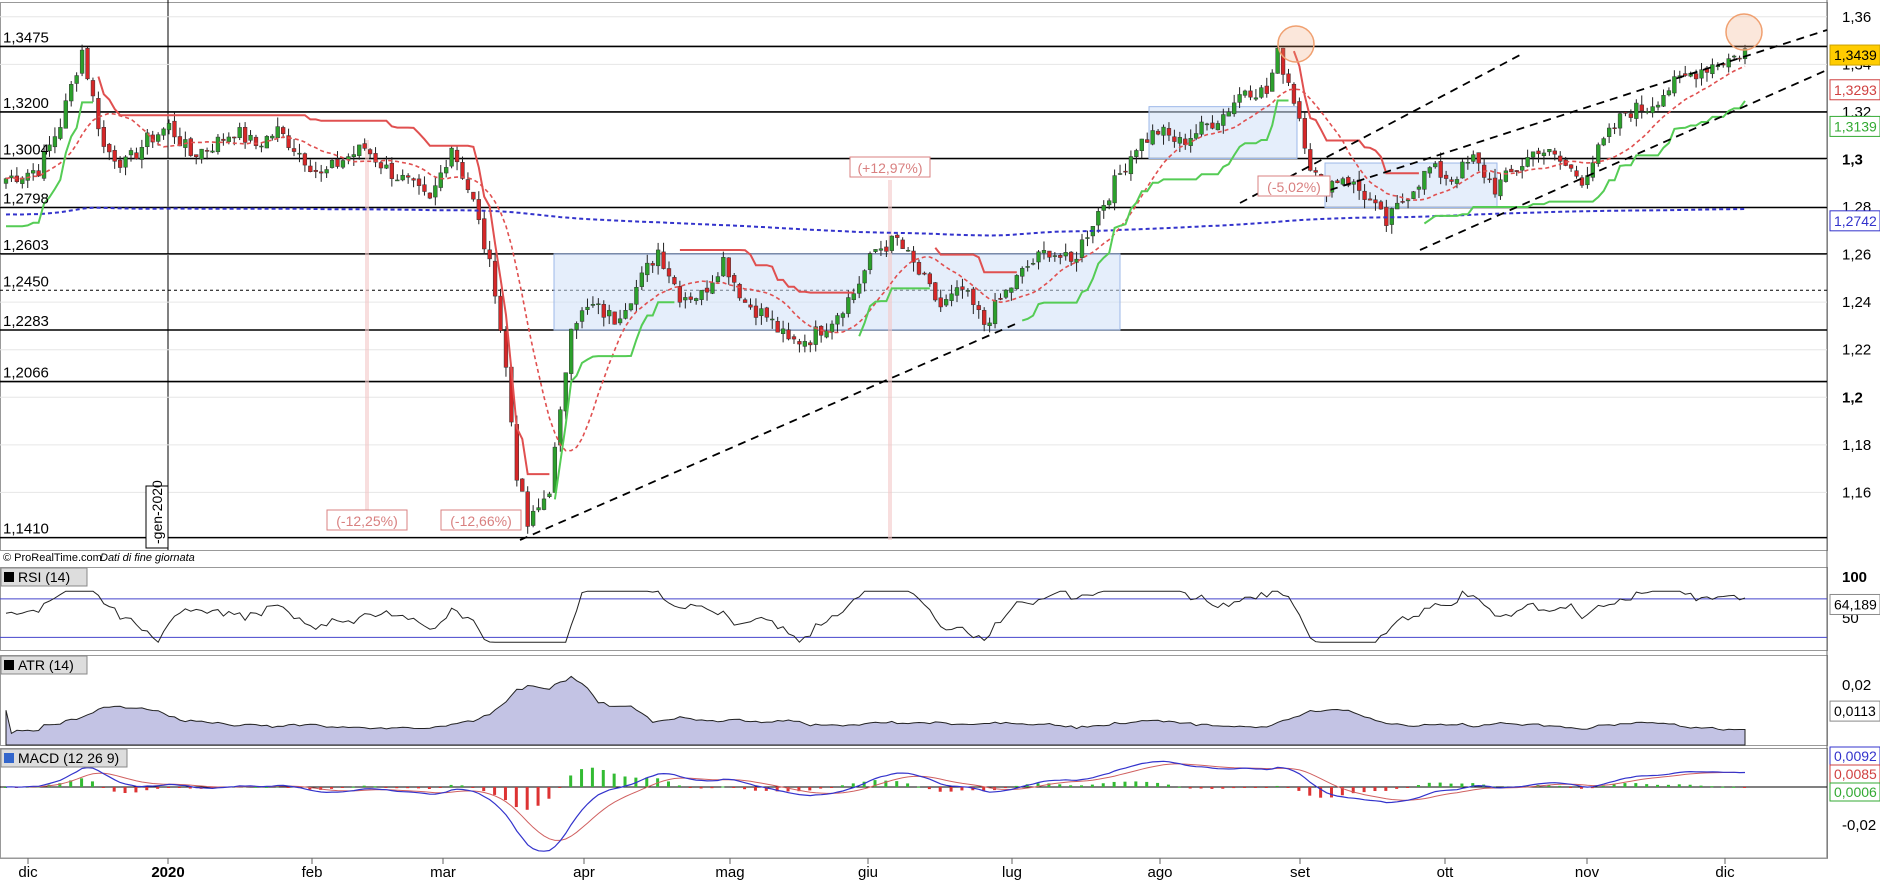 Image resolution: width=1880 pixels, height=884 pixels. What do you see at coordinates (1856, 445) in the screenshot?
I see `price-tick-label: 1,18` at bounding box center [1856, 445].